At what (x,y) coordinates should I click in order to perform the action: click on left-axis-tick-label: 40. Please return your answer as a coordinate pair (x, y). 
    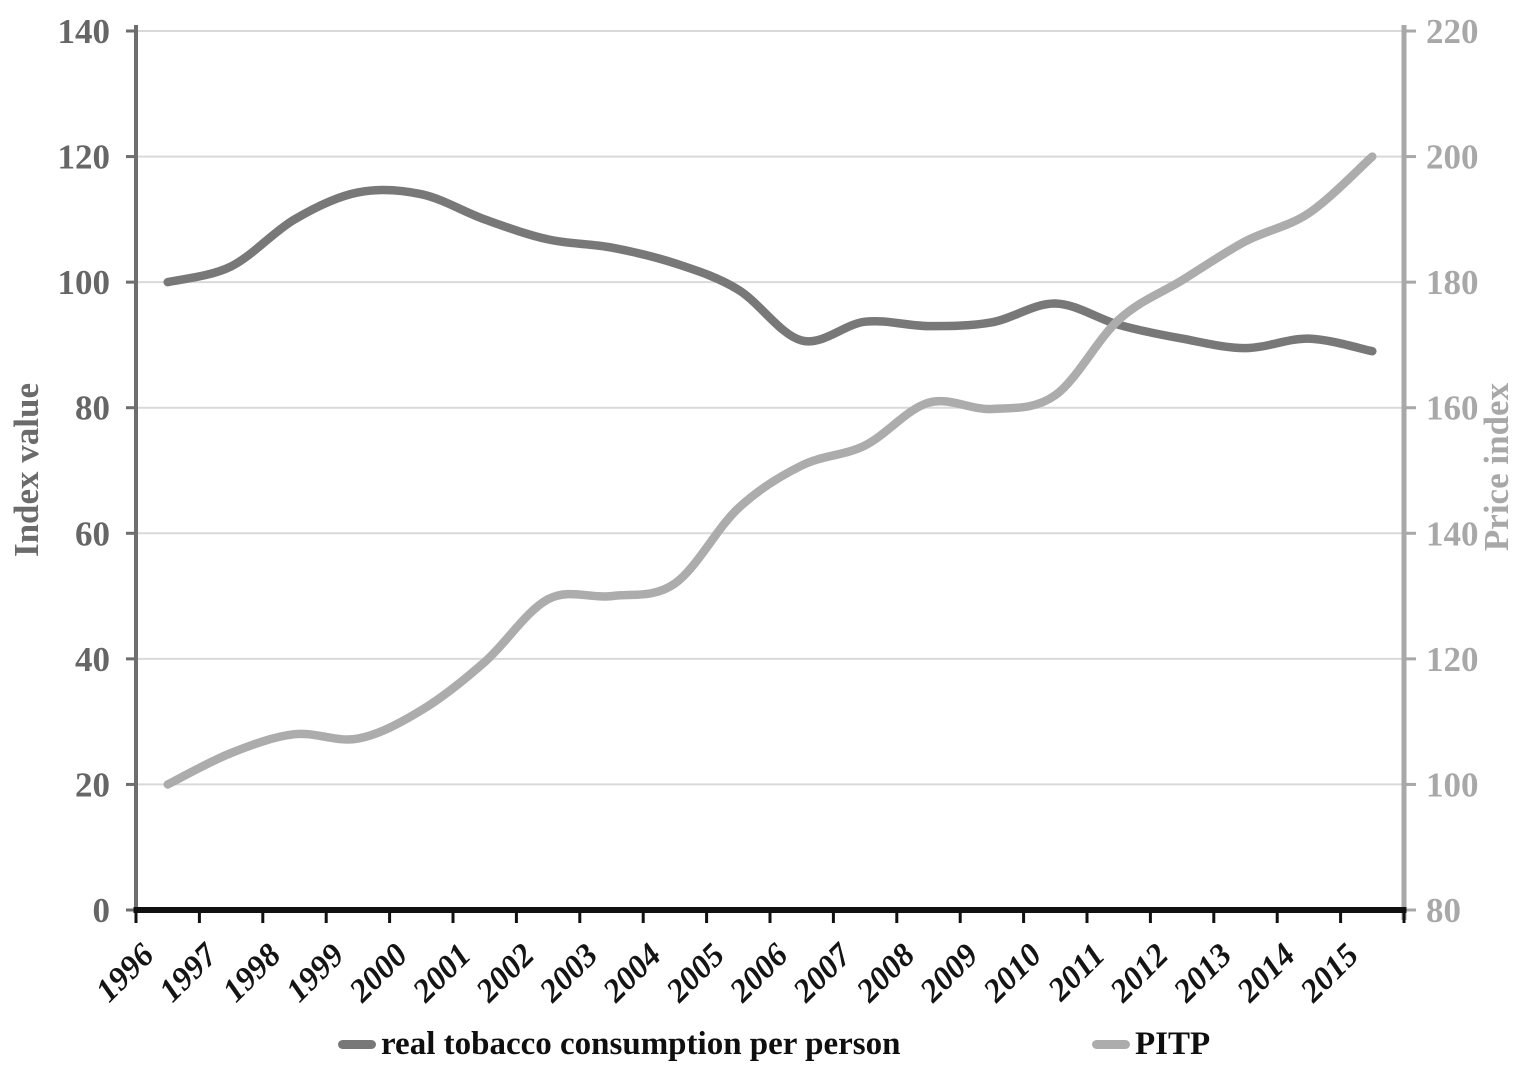
    Looking at the image, I should click on (92, 659).